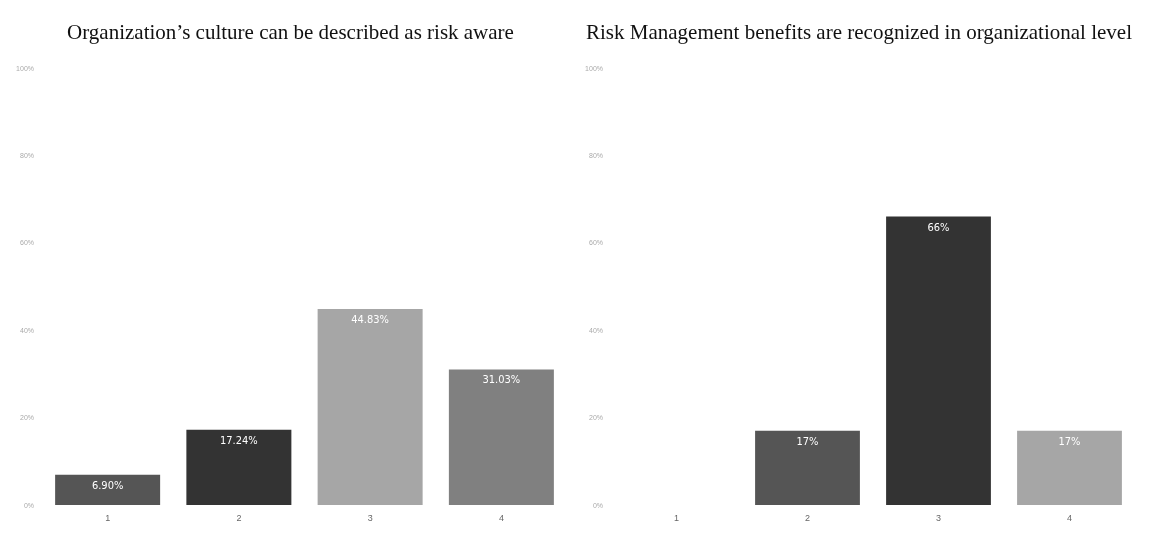 This screenshot has height=535, width=1149. I want to click on data-label: 31.03%, so click(501, 380).